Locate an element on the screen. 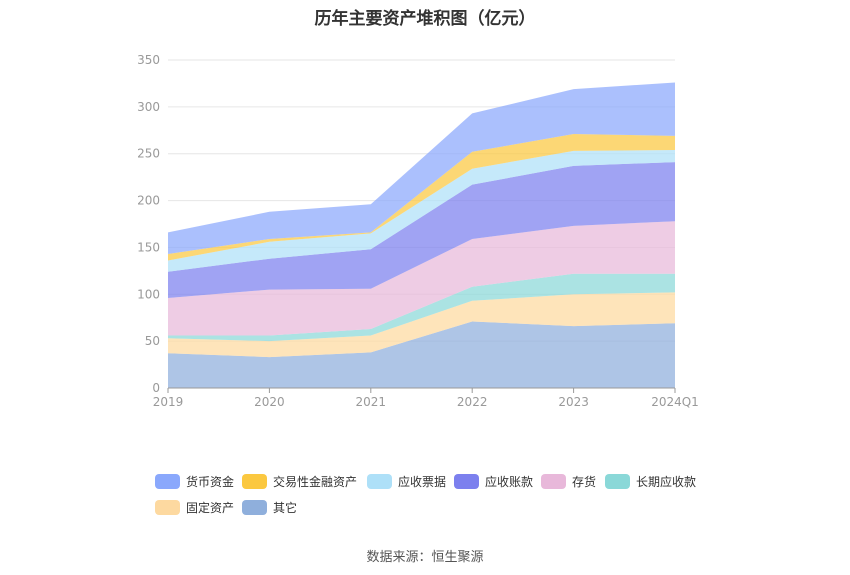 Image resolution: width=850 pixels, height=575 pixels. legend-item: 固定资产 is located at coordinates (194, 507).